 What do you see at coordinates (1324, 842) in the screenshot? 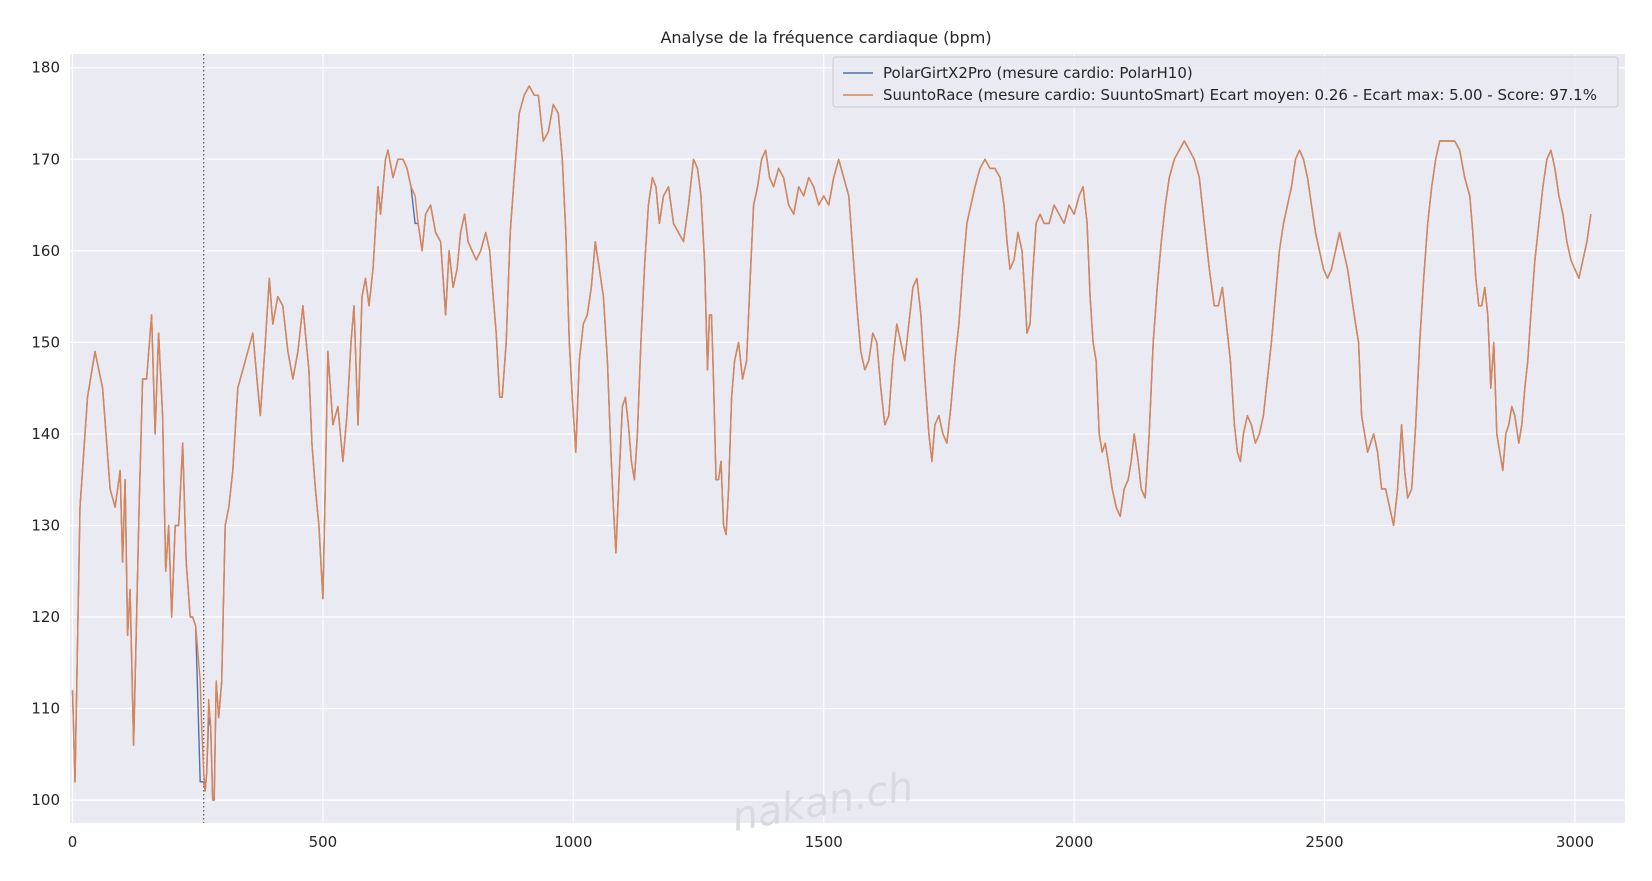
I see `x-tick-label: 2500` at bounding box center [1324, 842].